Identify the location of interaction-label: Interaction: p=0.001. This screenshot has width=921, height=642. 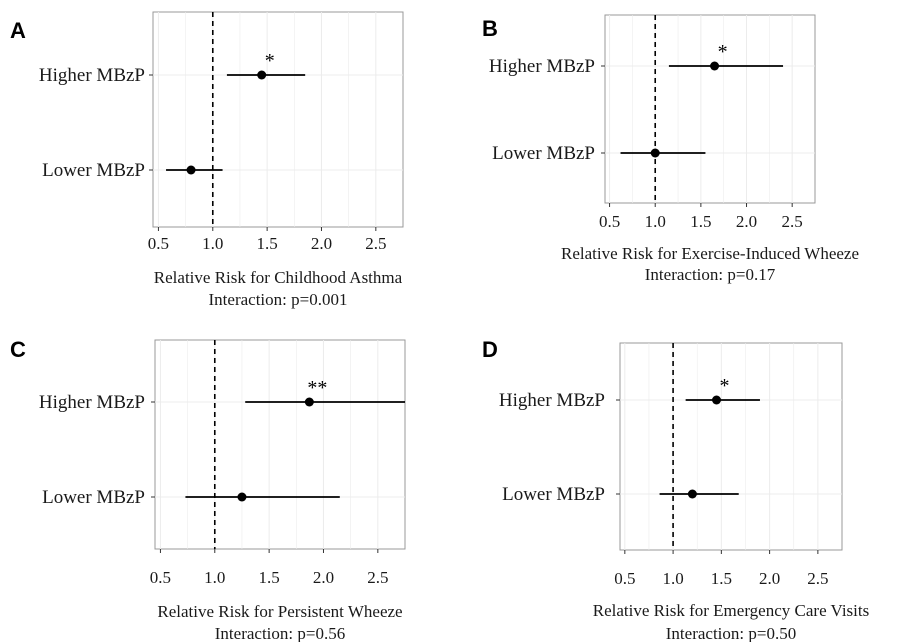
(278, 299).